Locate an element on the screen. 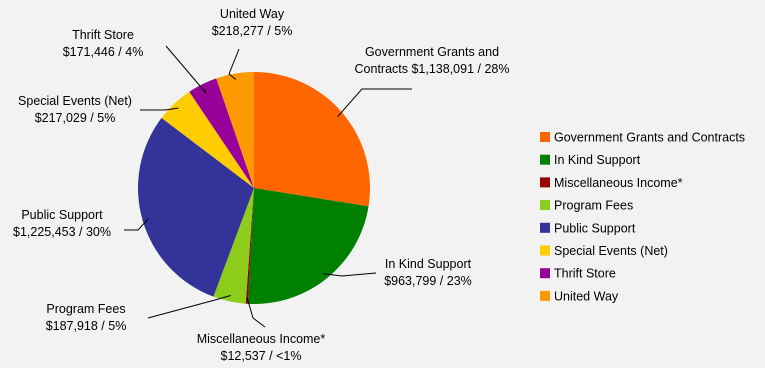 The width and height of the screenshot is (765, 368). data-label-program-fees: Program Fees $187,918 / 5% is located at coordinates (86, 317).